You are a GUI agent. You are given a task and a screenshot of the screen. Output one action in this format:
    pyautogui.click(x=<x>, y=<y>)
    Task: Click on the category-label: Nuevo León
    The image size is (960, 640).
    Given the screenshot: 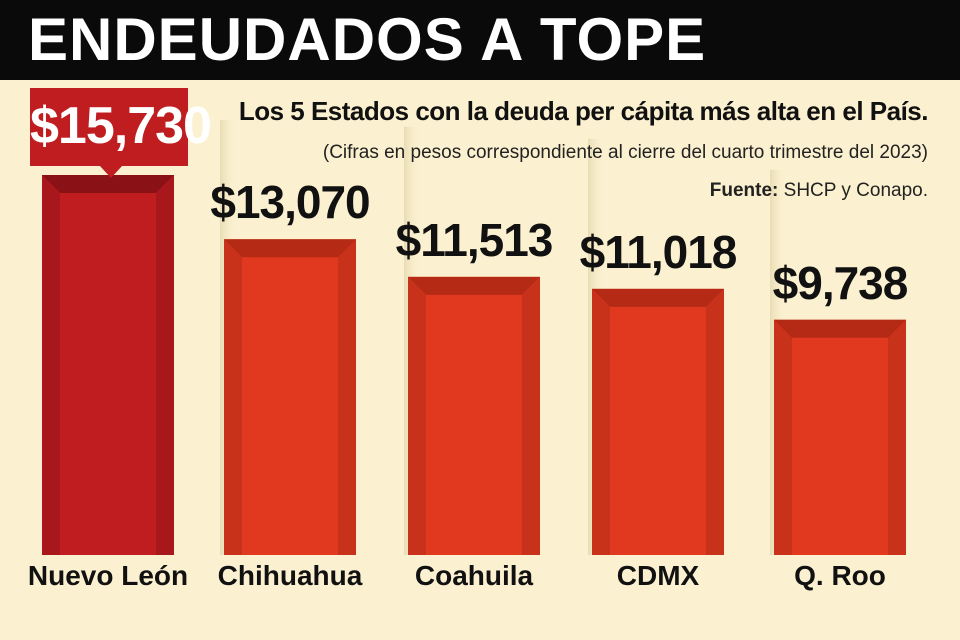 What is the action you would take?
    pyautogui.click(x=108, y=575)
    